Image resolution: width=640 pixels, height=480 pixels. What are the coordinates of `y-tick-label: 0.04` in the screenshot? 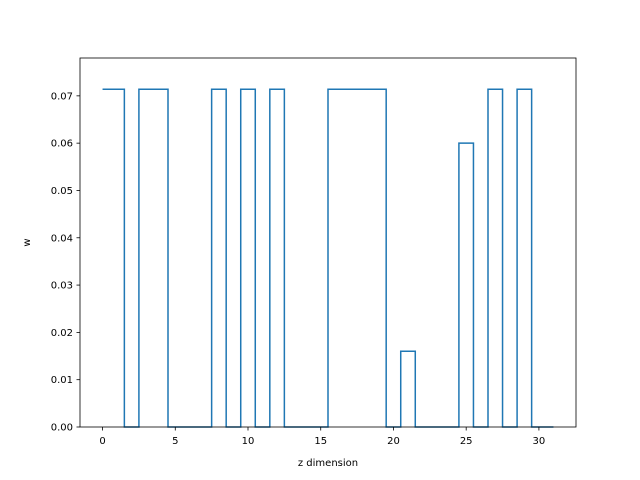 It's located at (62, 238).